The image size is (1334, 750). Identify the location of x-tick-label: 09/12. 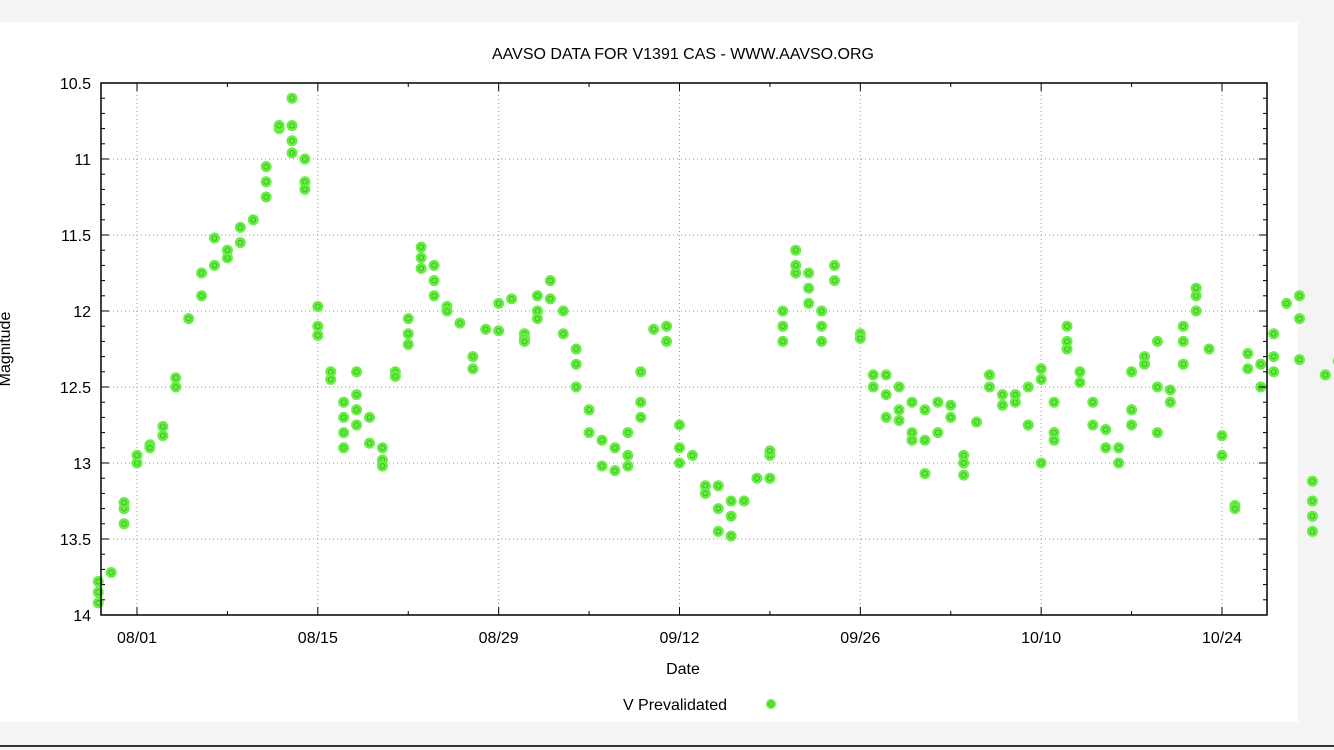
(679, 638).